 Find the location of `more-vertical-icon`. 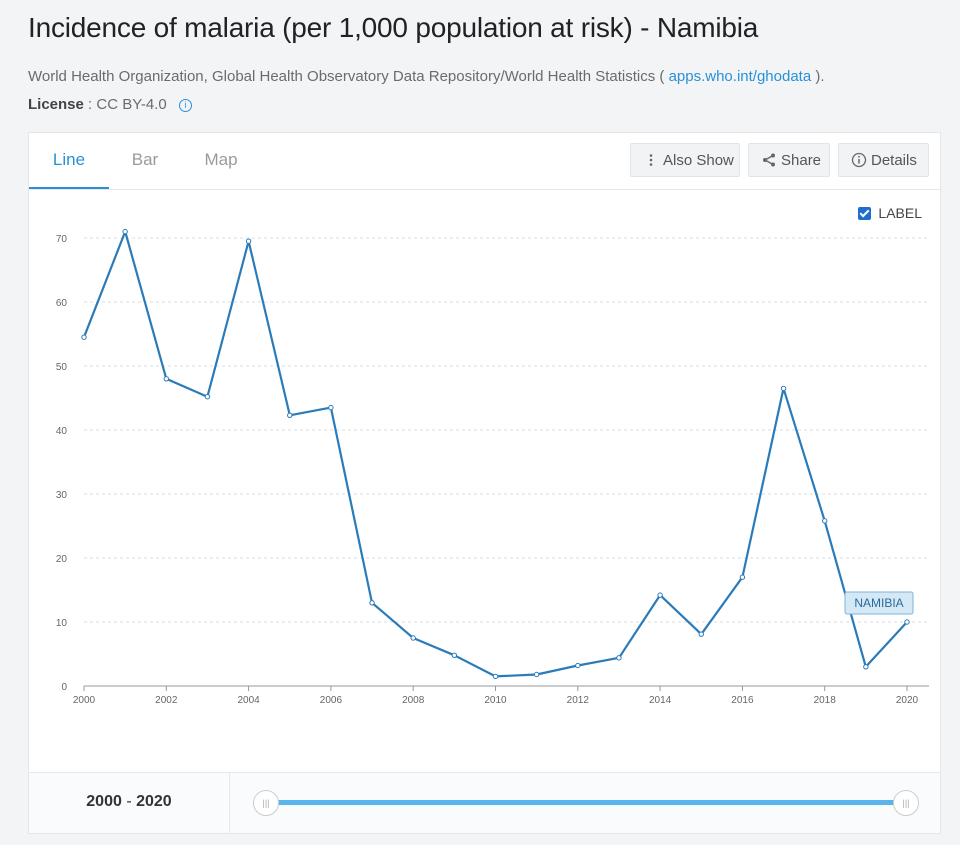

more-vertical-icon is located at coordinates (651, 160).